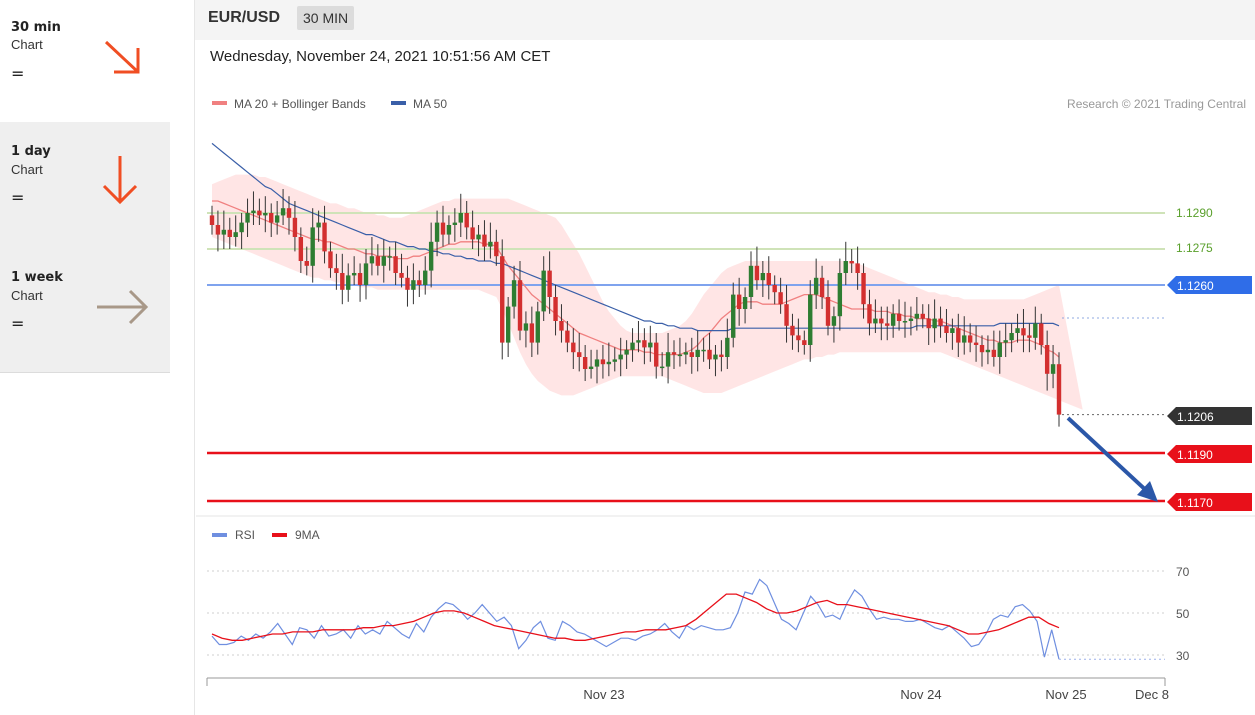 The height and width of the screenshot is (715, 1255). Describe the element at coordinates (1194, 248) in the screenshot. I see `level-label-1275: 1.1275` at that location.